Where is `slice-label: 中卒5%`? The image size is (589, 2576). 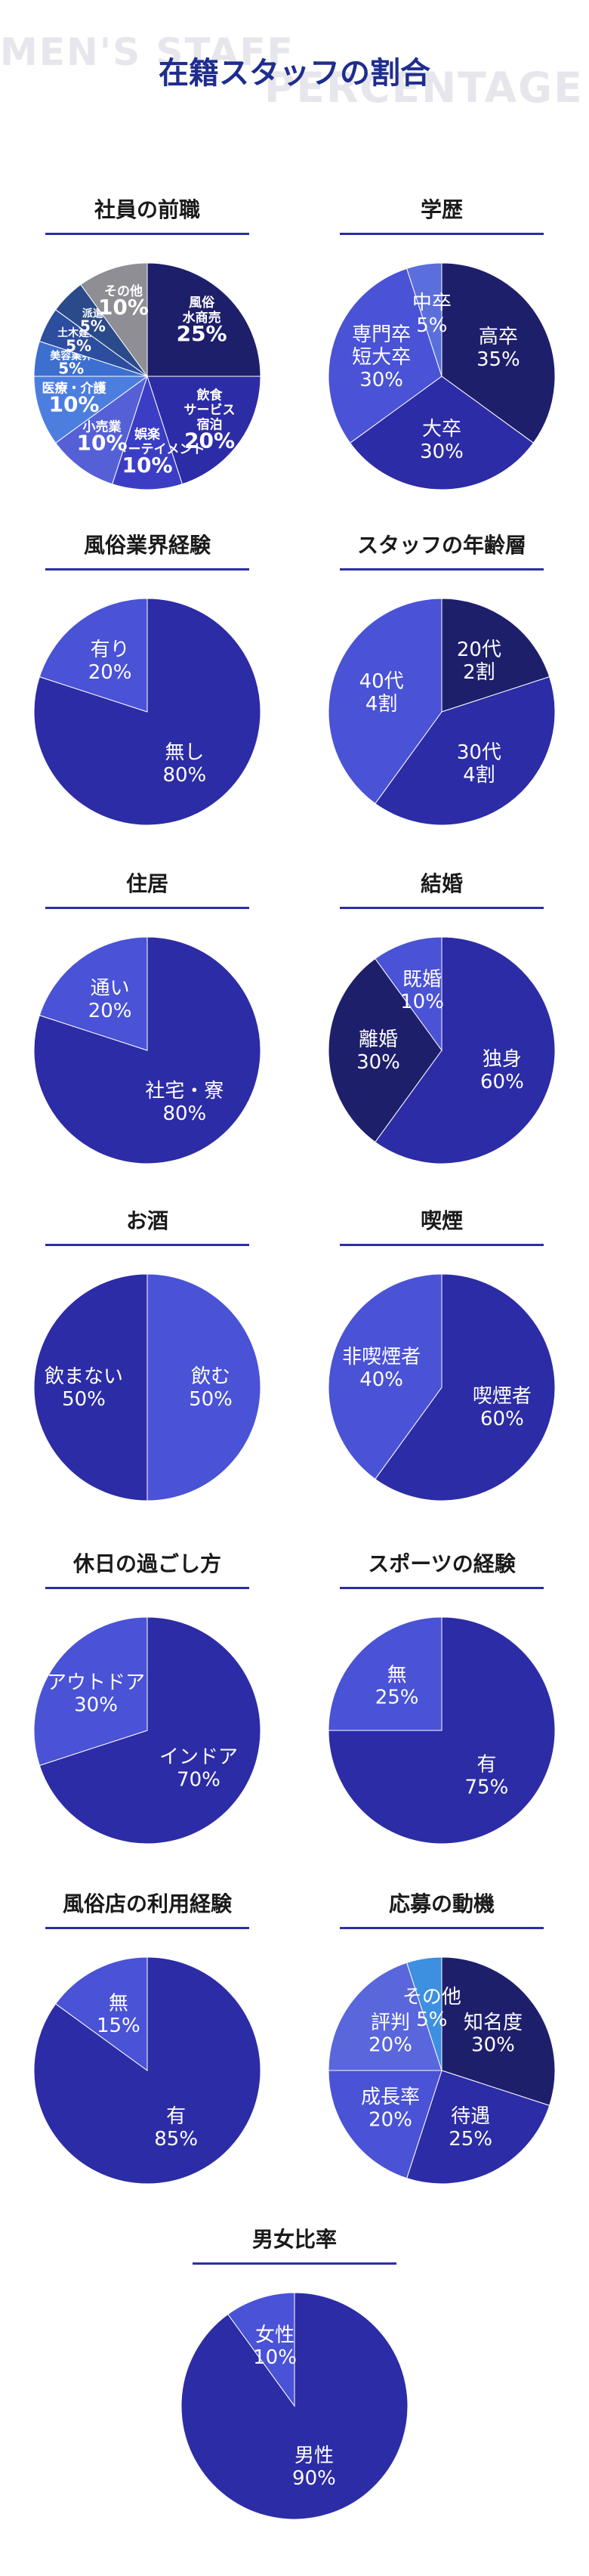
slice-label: 中卒5% is located at coordinates (432, 314).